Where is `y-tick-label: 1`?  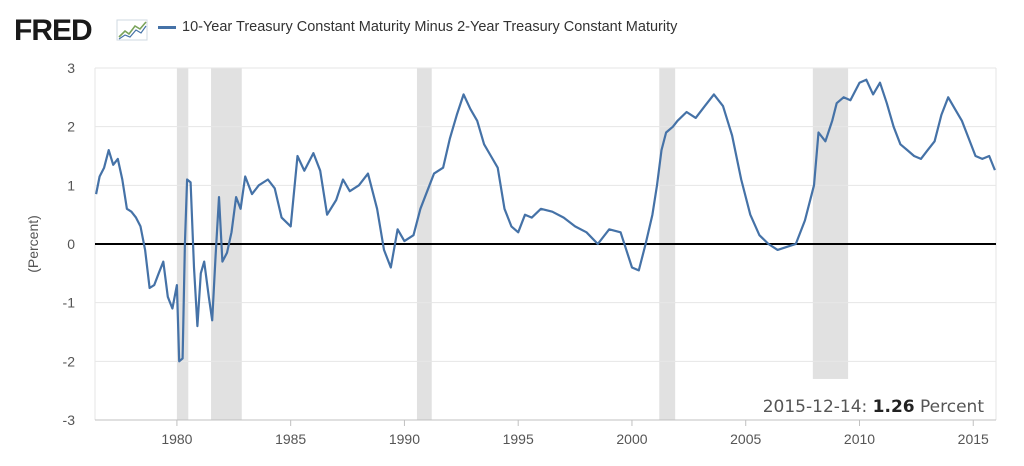 y-tick-label: 1 is located at coordinates (71, 185).